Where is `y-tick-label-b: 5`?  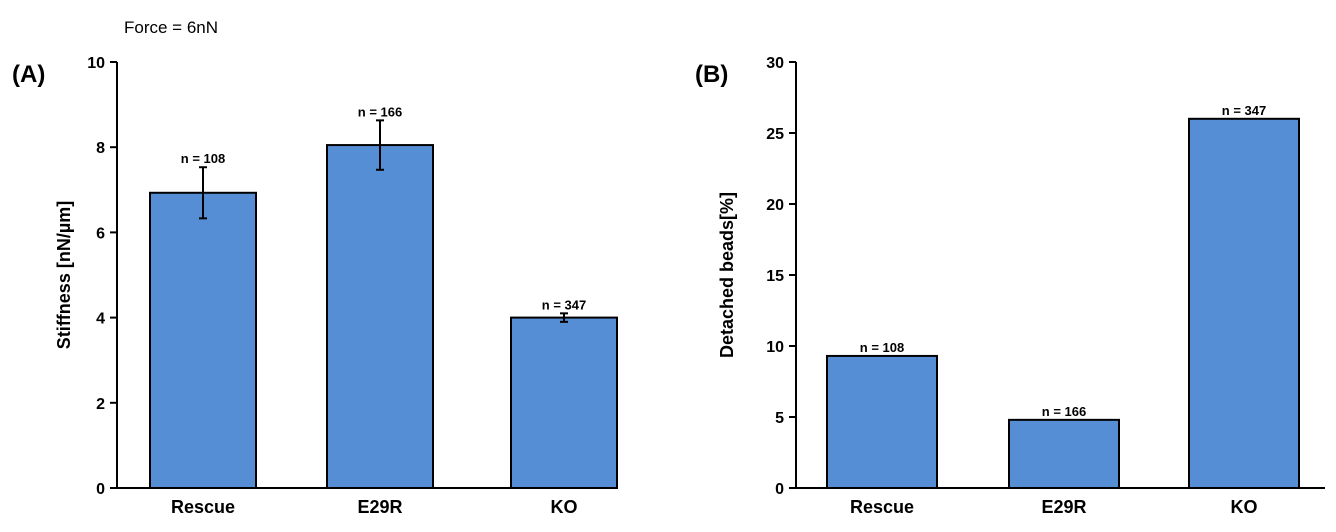
y-tick-label-b: 5 is located at coordinates (779, 418).